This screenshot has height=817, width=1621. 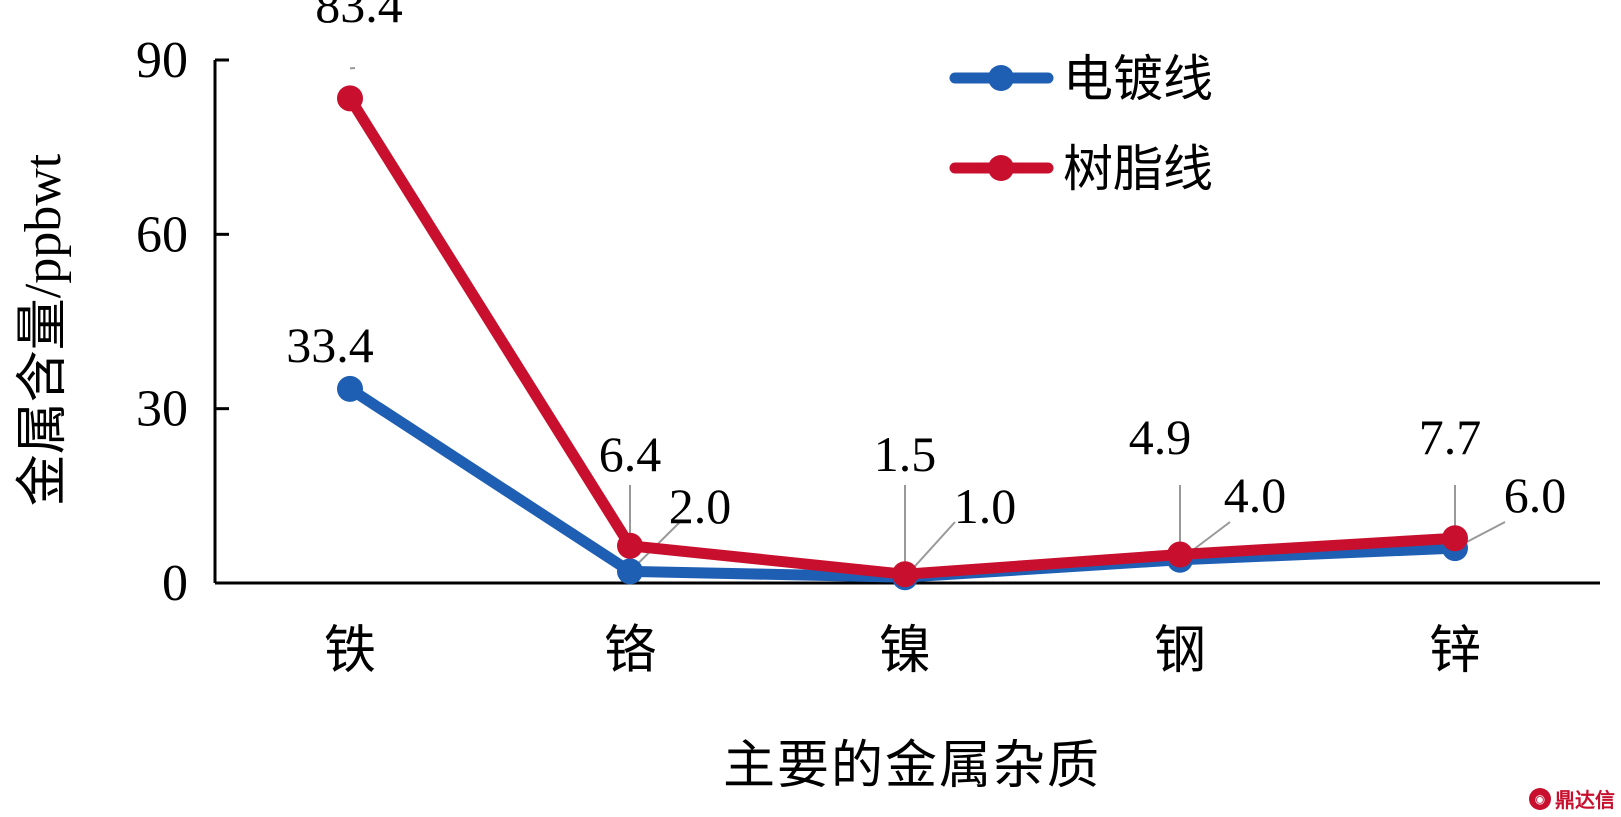 What do you see at coordinates (630, 454) in the screenshot?
I see `data-label: 6.4` at bounding box center [630, 454].